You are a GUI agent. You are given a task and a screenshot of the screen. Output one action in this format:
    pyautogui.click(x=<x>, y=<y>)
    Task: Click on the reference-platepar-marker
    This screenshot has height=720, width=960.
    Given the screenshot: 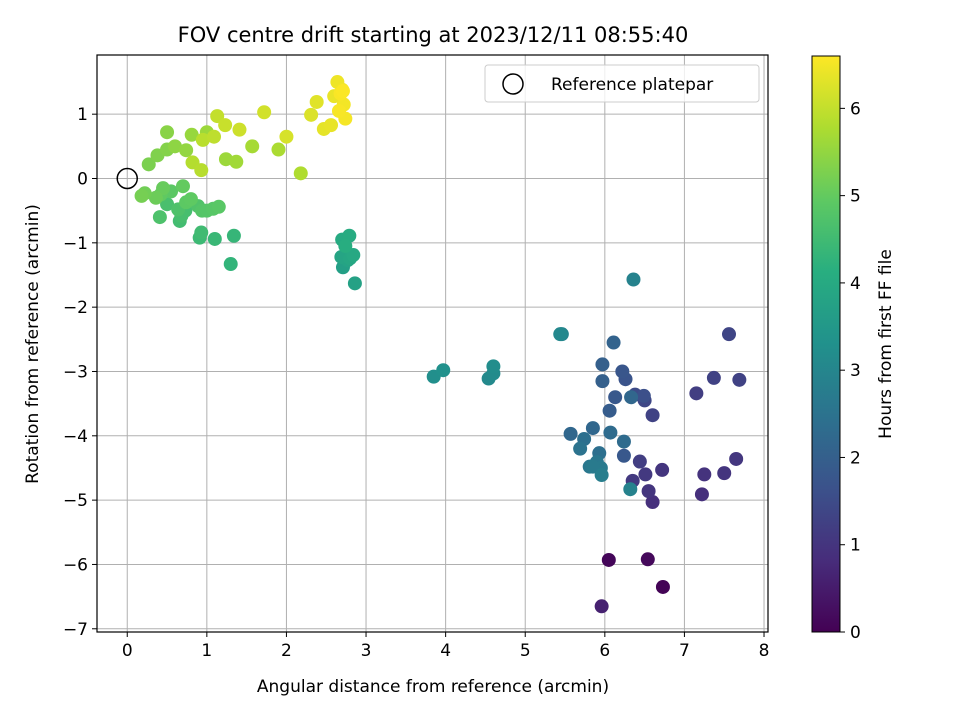 What is the action you would take?
    pyautogui.click(x=127, y=178)
    